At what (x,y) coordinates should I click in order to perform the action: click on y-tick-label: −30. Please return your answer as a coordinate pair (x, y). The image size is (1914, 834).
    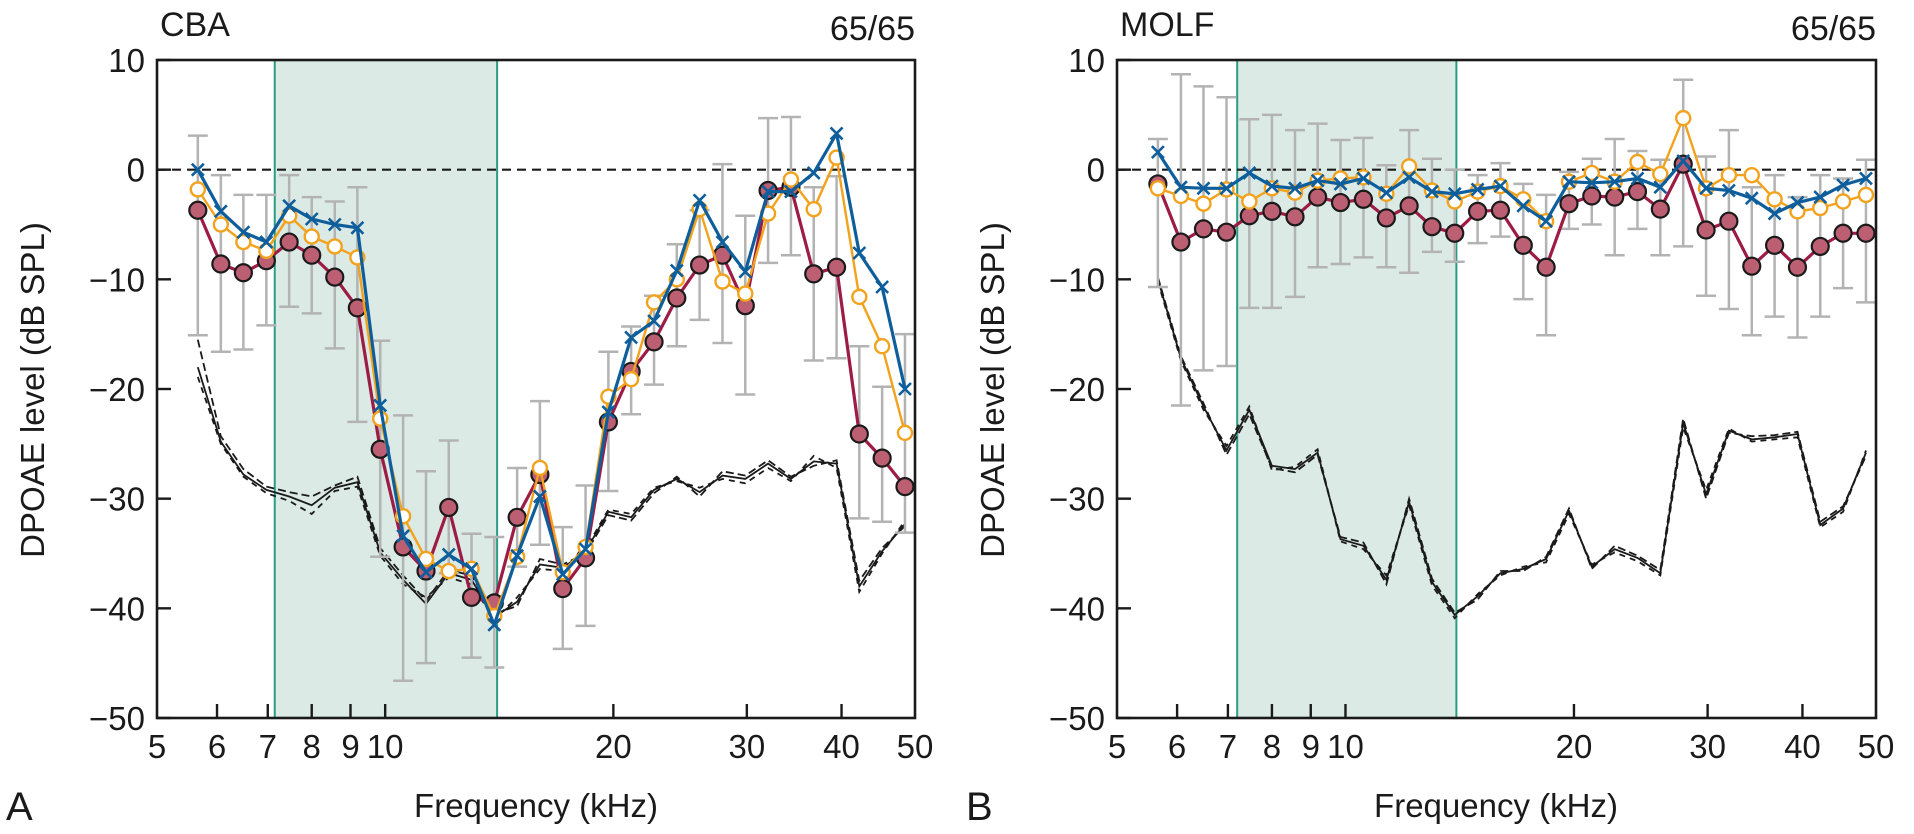
    Looking at the image, I should click on (1077, 499).